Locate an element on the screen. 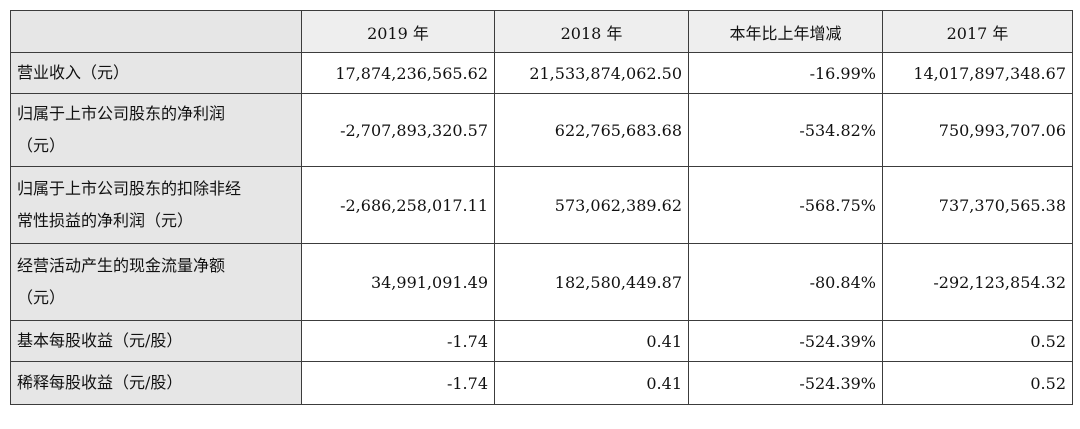  table-row: 基本每股收益（元/股） -1.74 0.41 -524.39% 0.52 is located at coordinates (541, 341).